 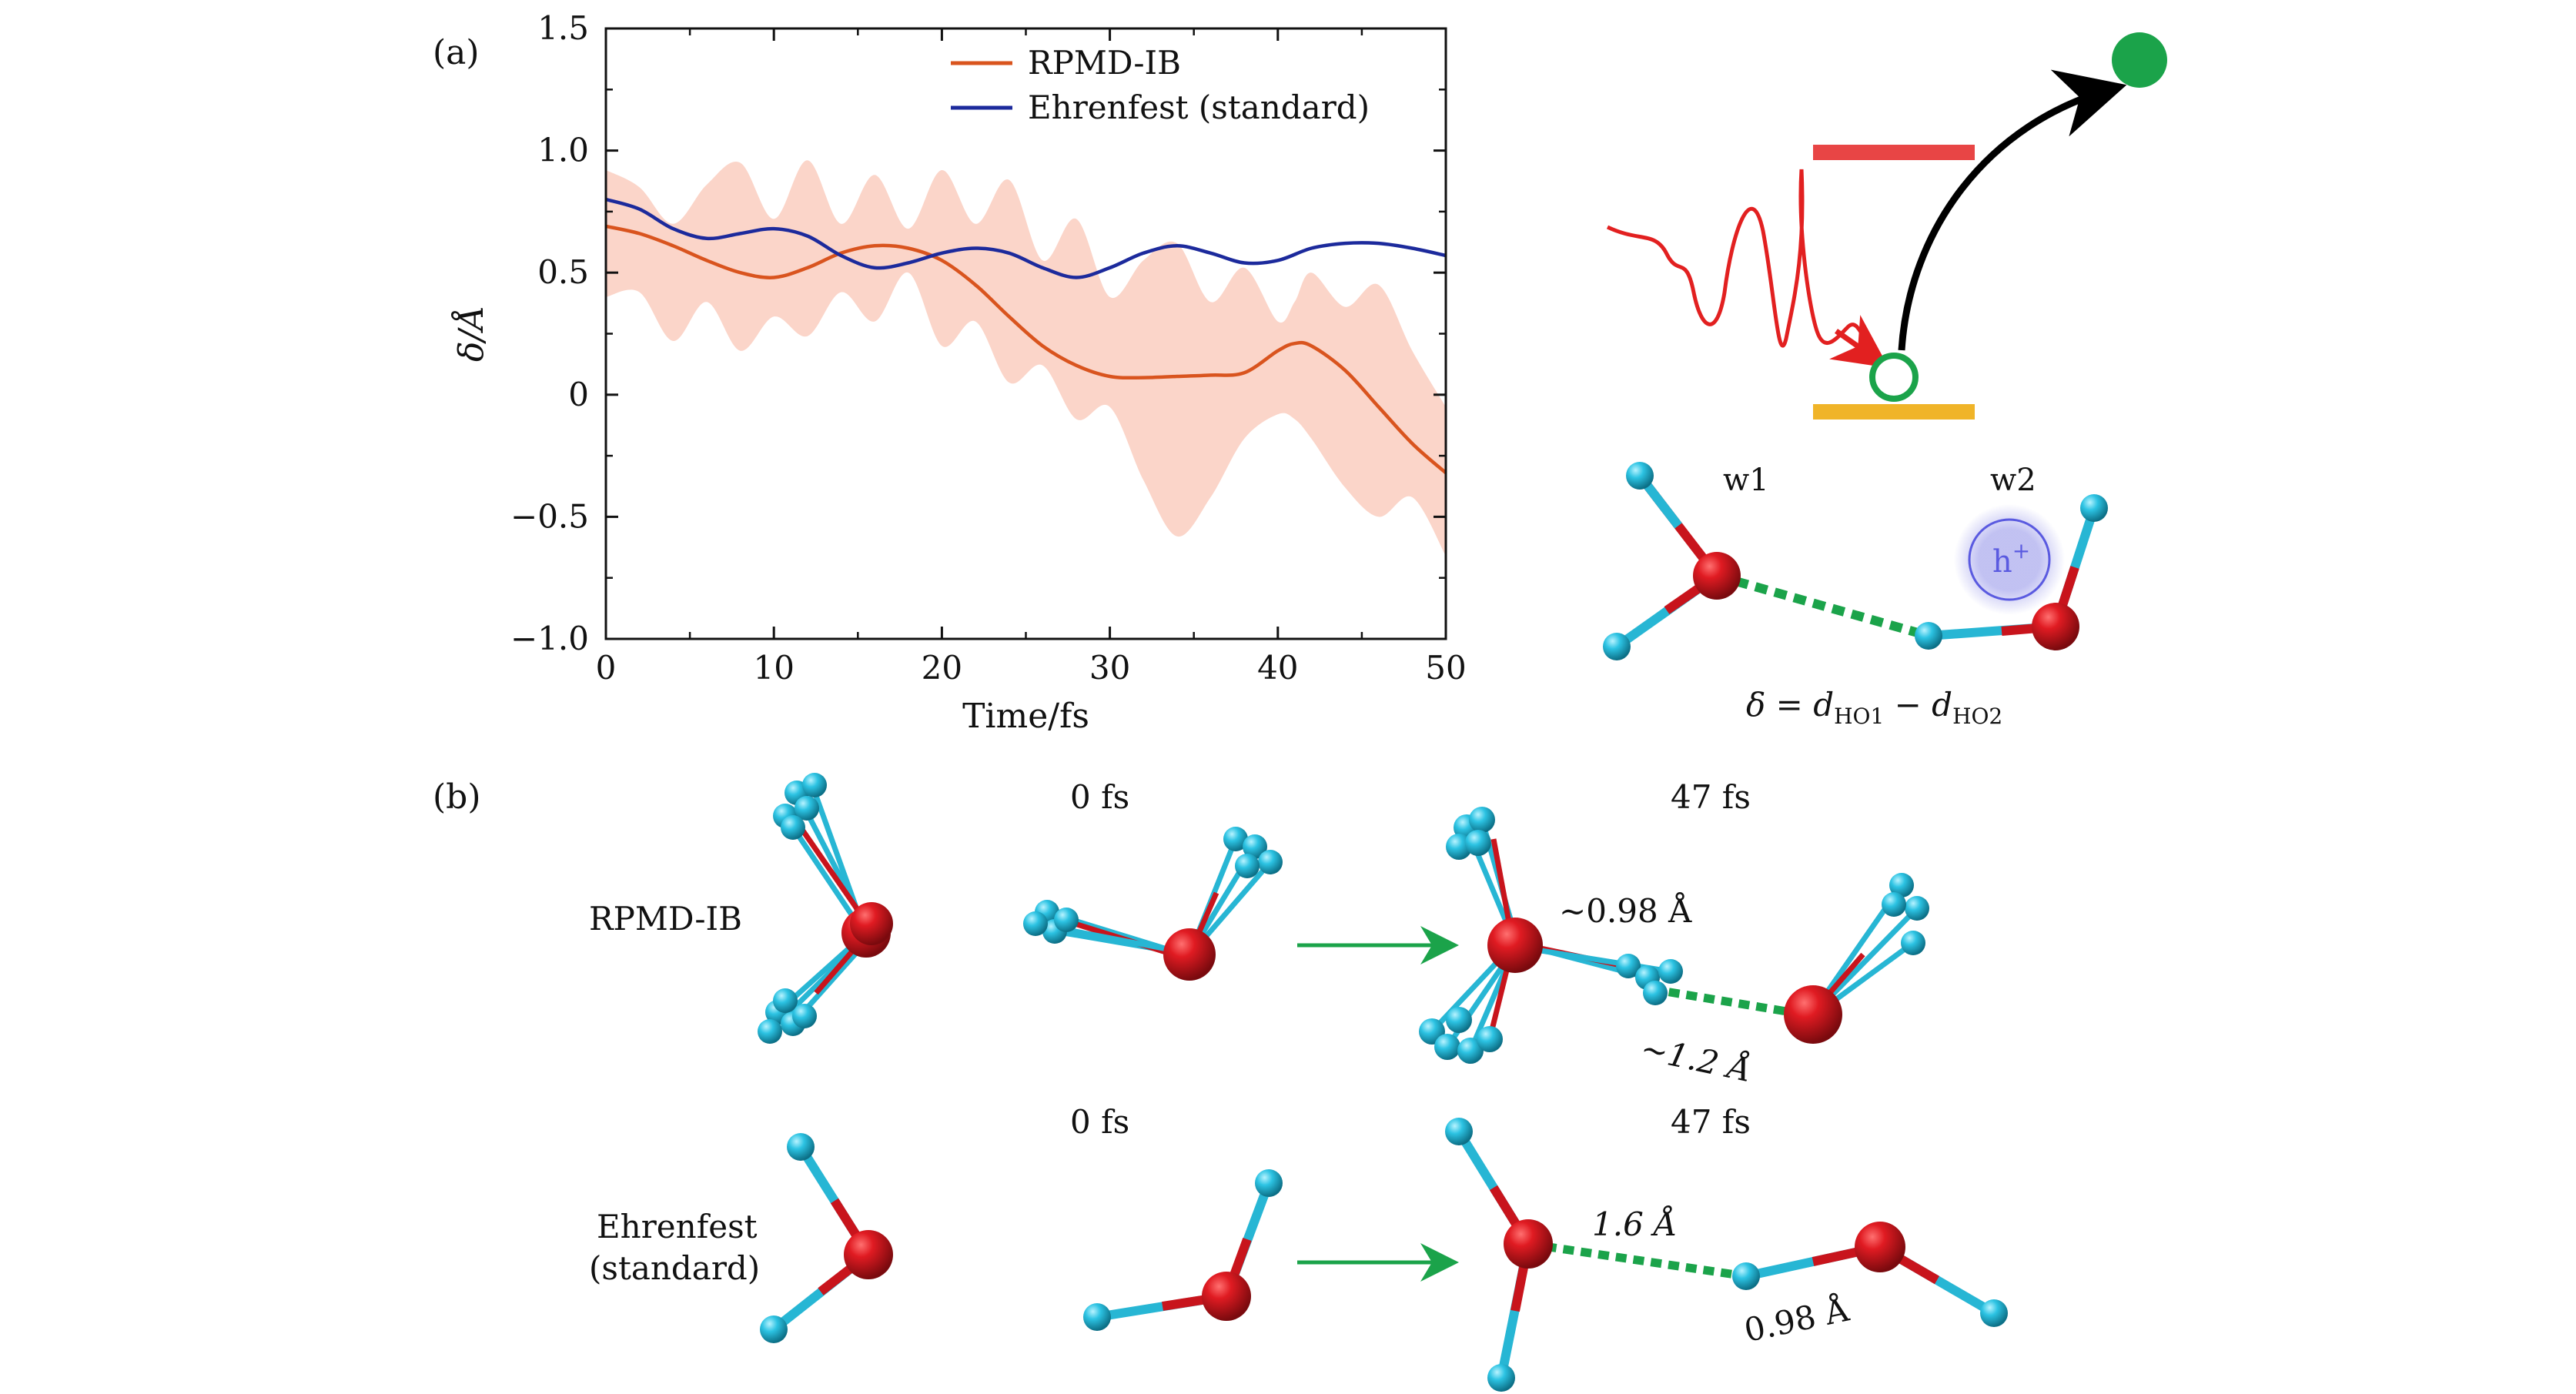 I want to click on water-dimer-diagram: w1 w2 h+ δ = dHO1 − dHO2, so click(x=1856, y=595).